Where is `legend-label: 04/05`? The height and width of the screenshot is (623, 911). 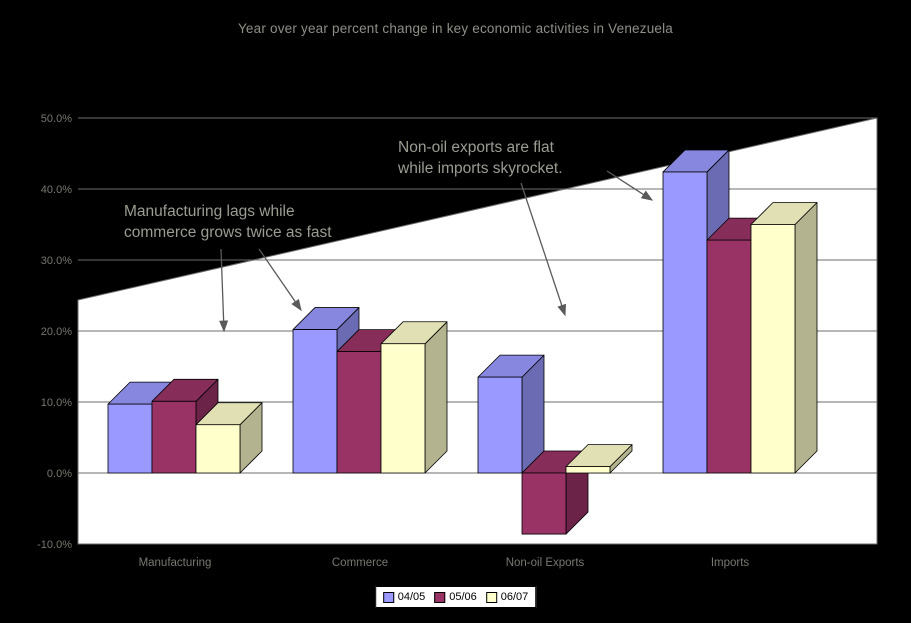
legend-label: 04/05 is located at coordinates (411, 596).